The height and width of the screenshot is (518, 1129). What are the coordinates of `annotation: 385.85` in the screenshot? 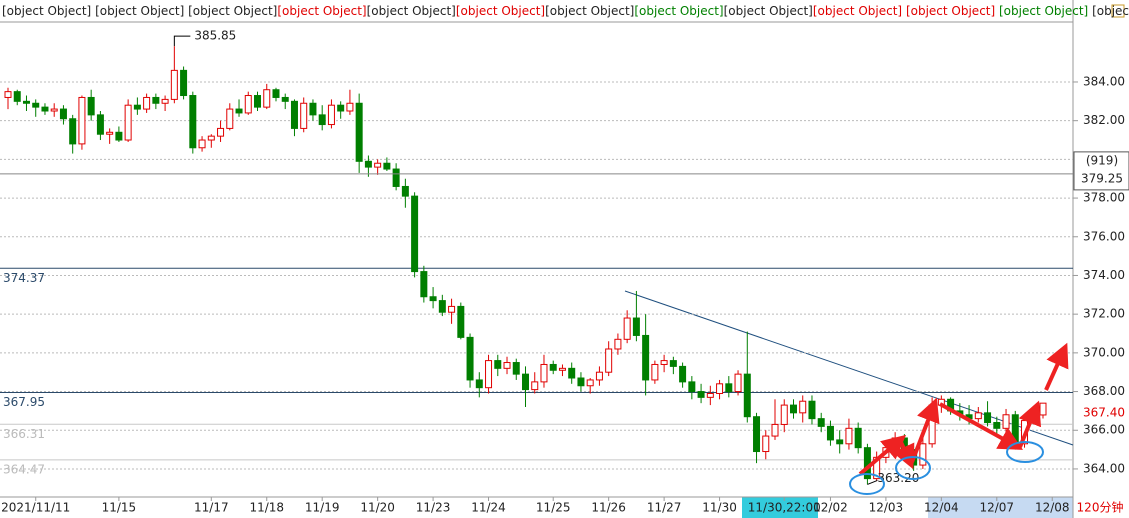 It's located at (215, 36).